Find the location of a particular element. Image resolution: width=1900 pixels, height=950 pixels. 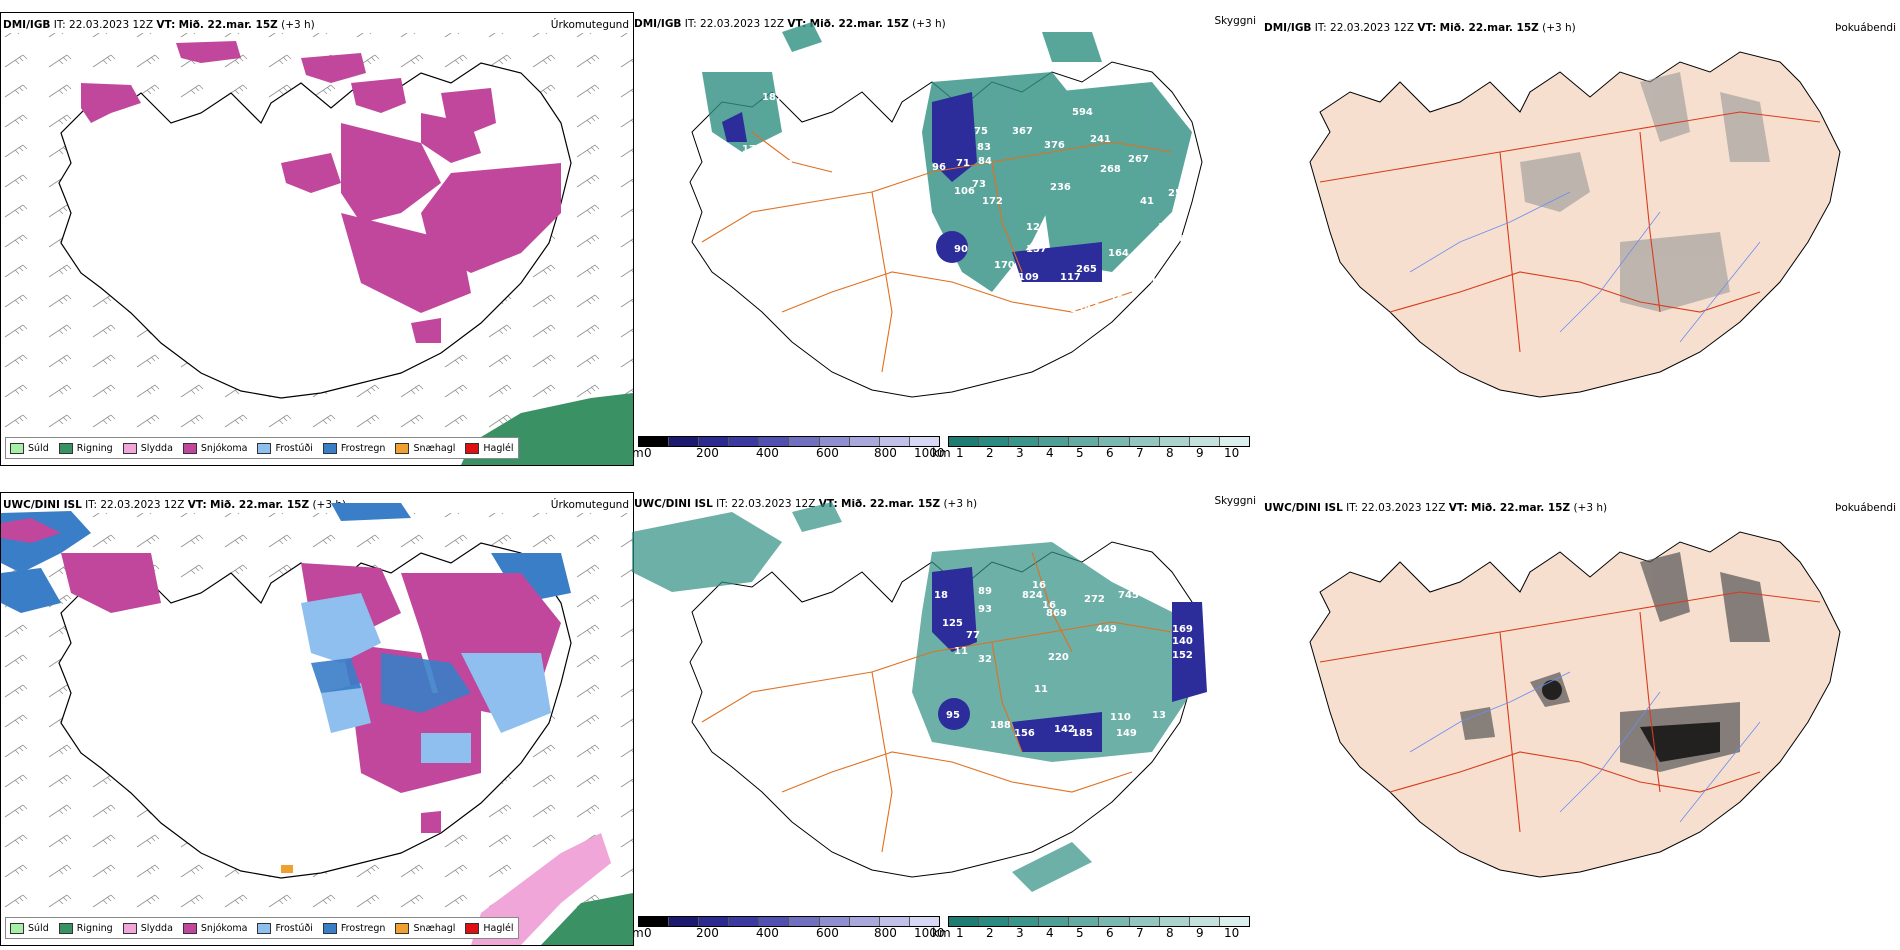

svg-text: 148 is located at coordinates (1144, 265).